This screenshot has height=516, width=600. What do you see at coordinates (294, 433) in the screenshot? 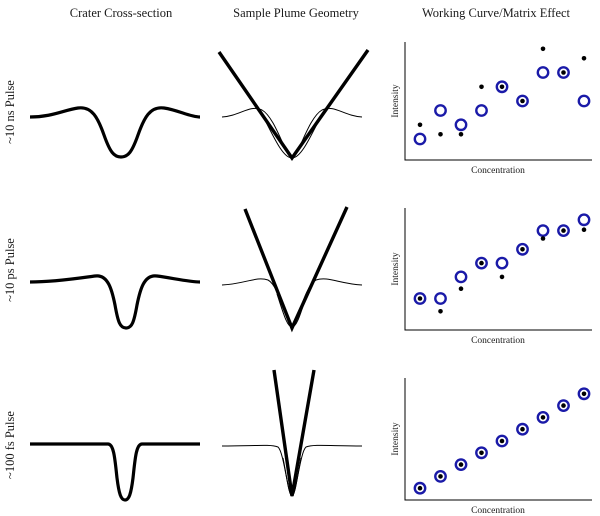
I see `plume-cone-100fs` at bounding box center [294, 433].